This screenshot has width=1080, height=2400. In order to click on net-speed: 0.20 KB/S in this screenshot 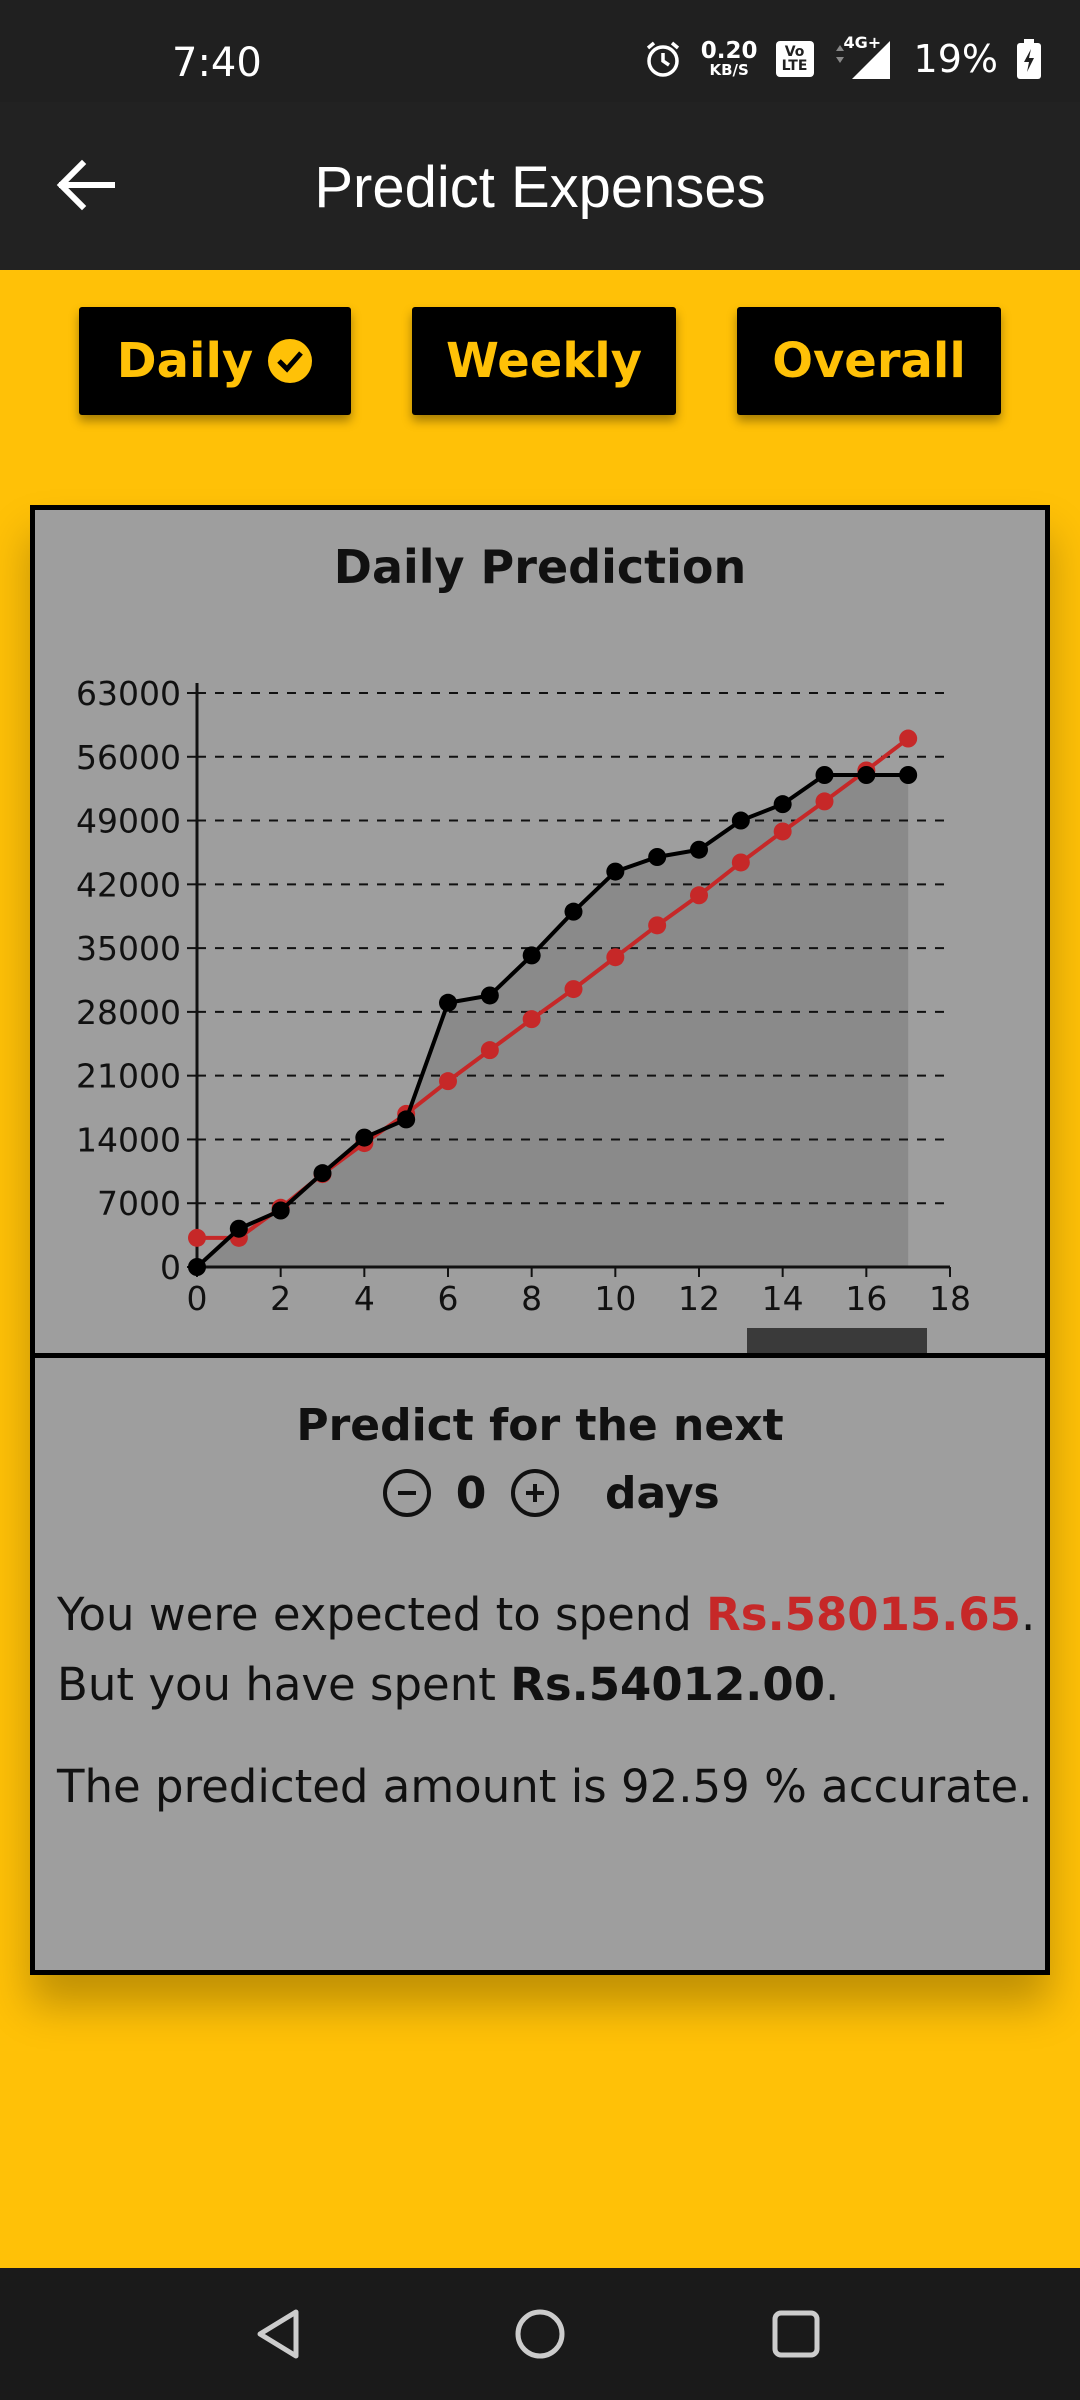, I will do `click(729, 59)`.